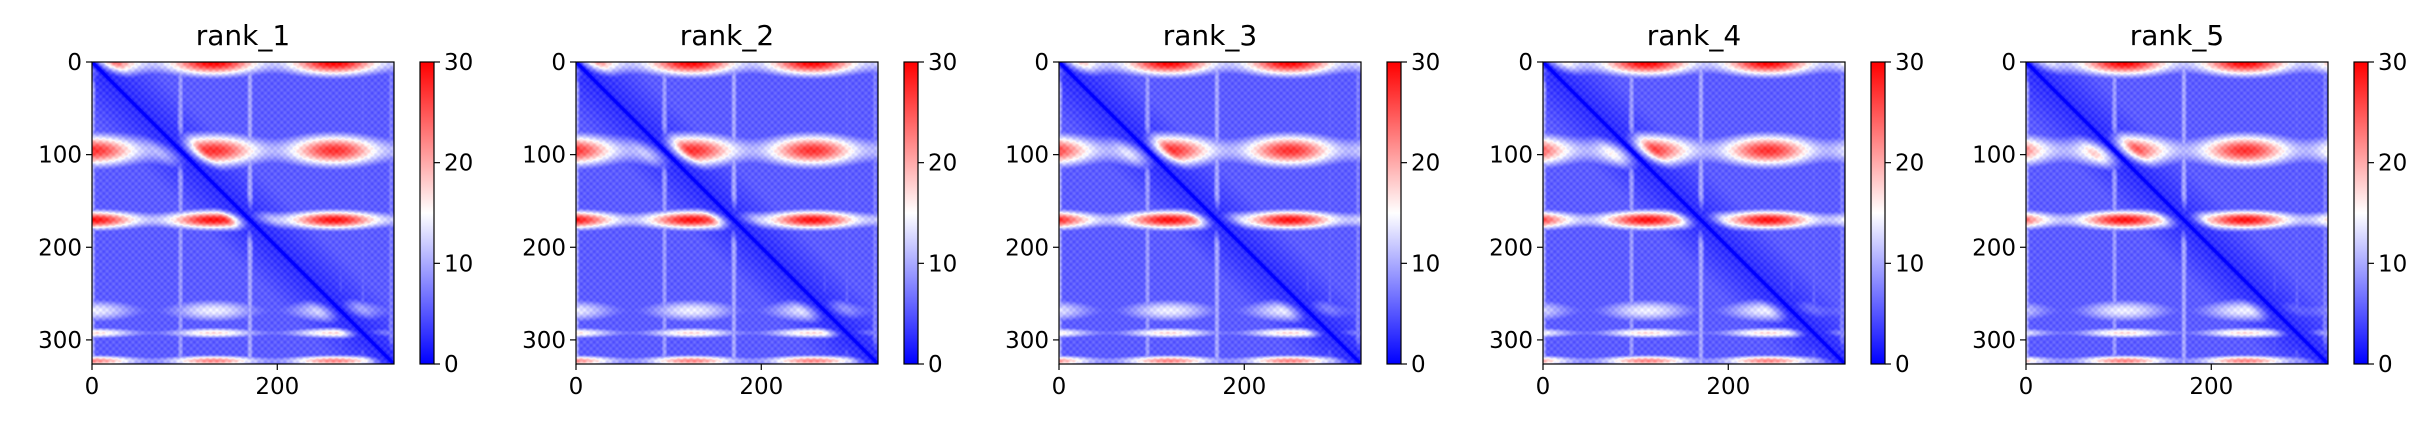 The image size is (2435, 438). What do you see at coordinates (243, 35) in the screenshot?
I see `panel-title: rank_1` at bounding box center [243, 35].